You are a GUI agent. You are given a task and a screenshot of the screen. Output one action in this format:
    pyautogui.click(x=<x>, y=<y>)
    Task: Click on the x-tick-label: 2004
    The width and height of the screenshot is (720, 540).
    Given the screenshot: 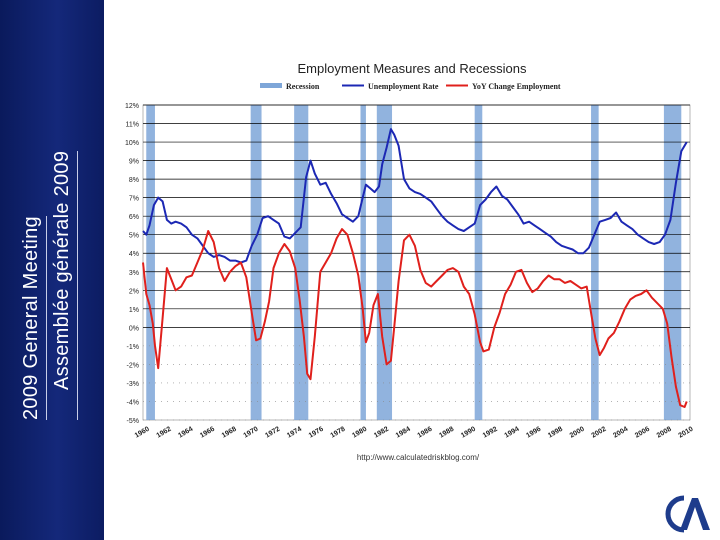 What is the action you would take?
    pyautogui.click(x=620, y=433)
    